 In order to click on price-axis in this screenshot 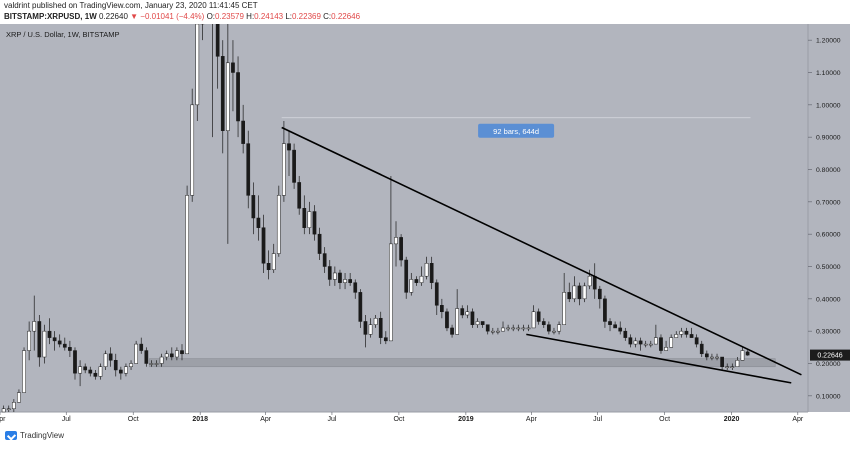, I will do `click(829, 218)`.